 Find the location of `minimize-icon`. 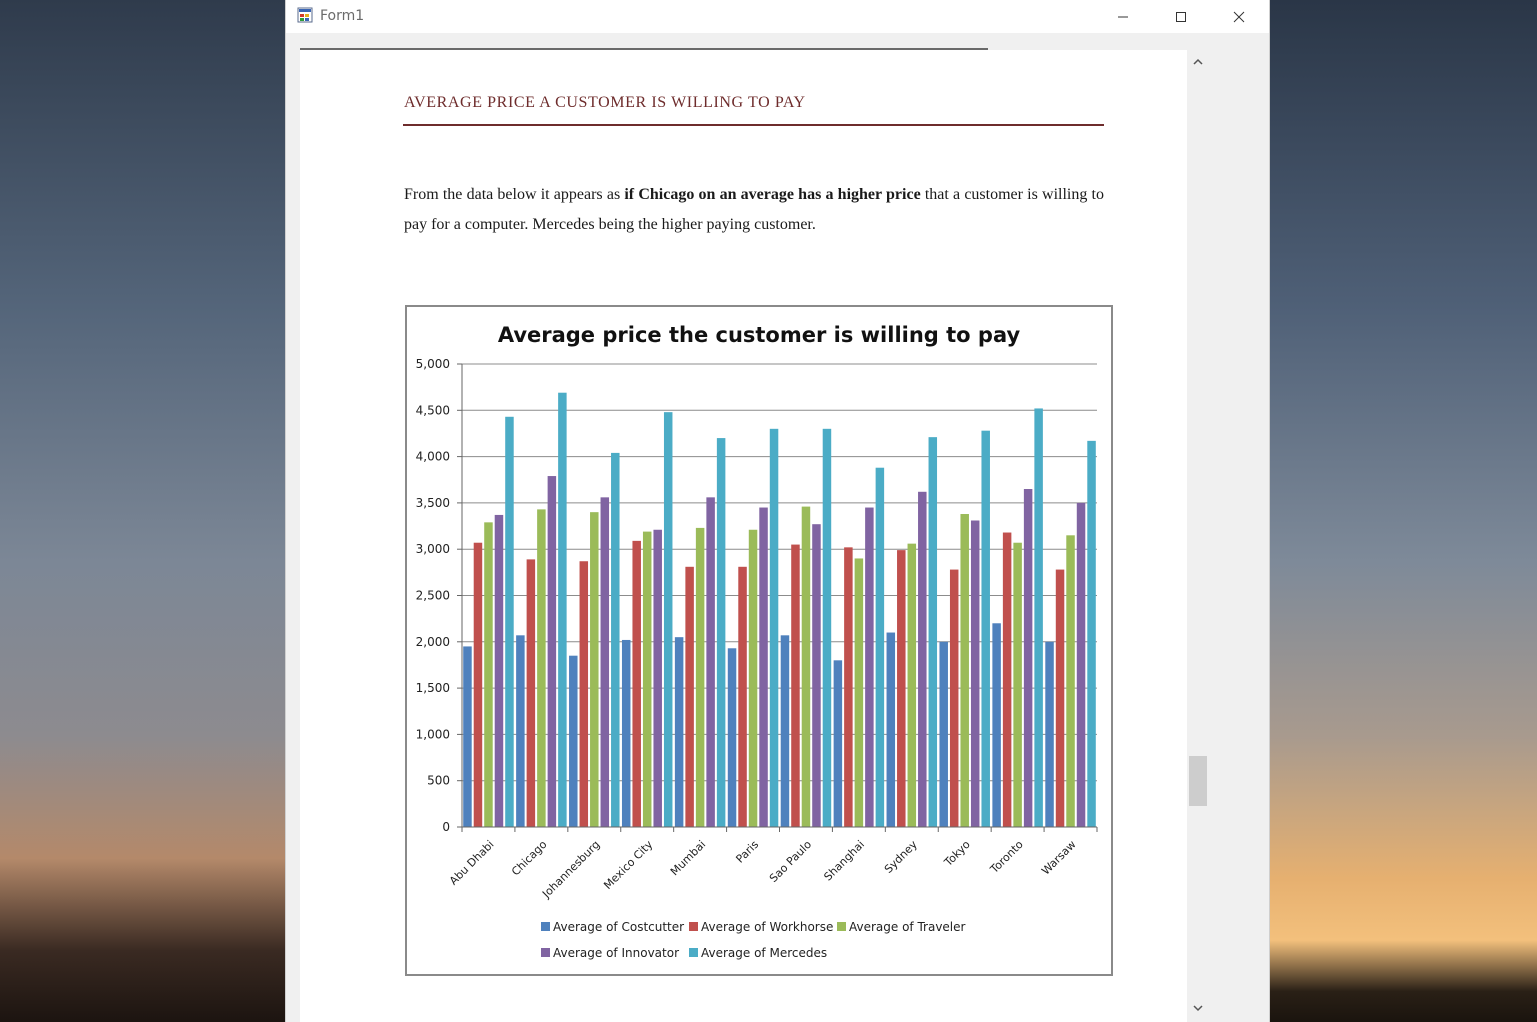

minimize-icon is located at coordinates (1123, 16).